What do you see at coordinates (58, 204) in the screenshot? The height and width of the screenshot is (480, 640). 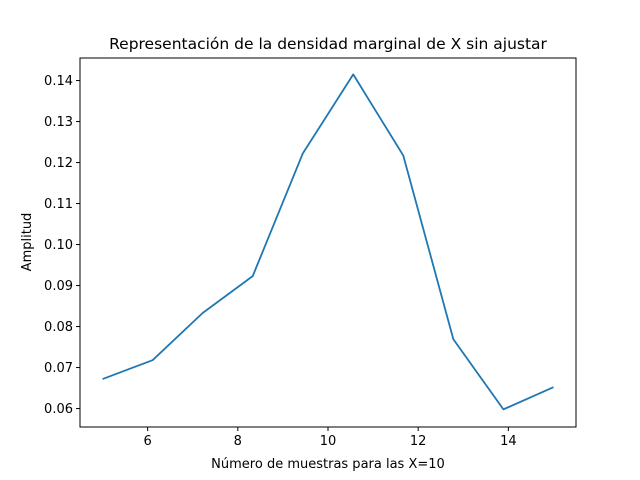 I see `y-tick-label: 0.11` at bounding box center [58, 204].